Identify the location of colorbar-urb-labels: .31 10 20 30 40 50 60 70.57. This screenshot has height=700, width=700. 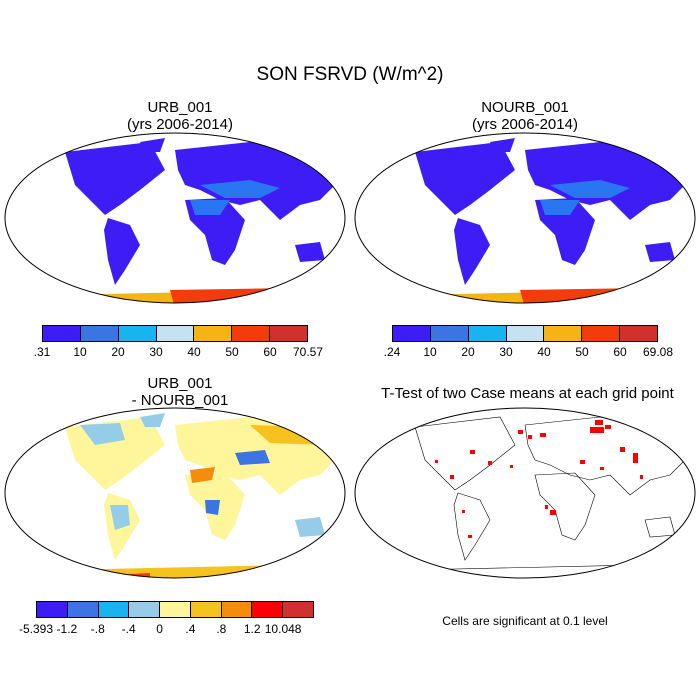
(178, 352).